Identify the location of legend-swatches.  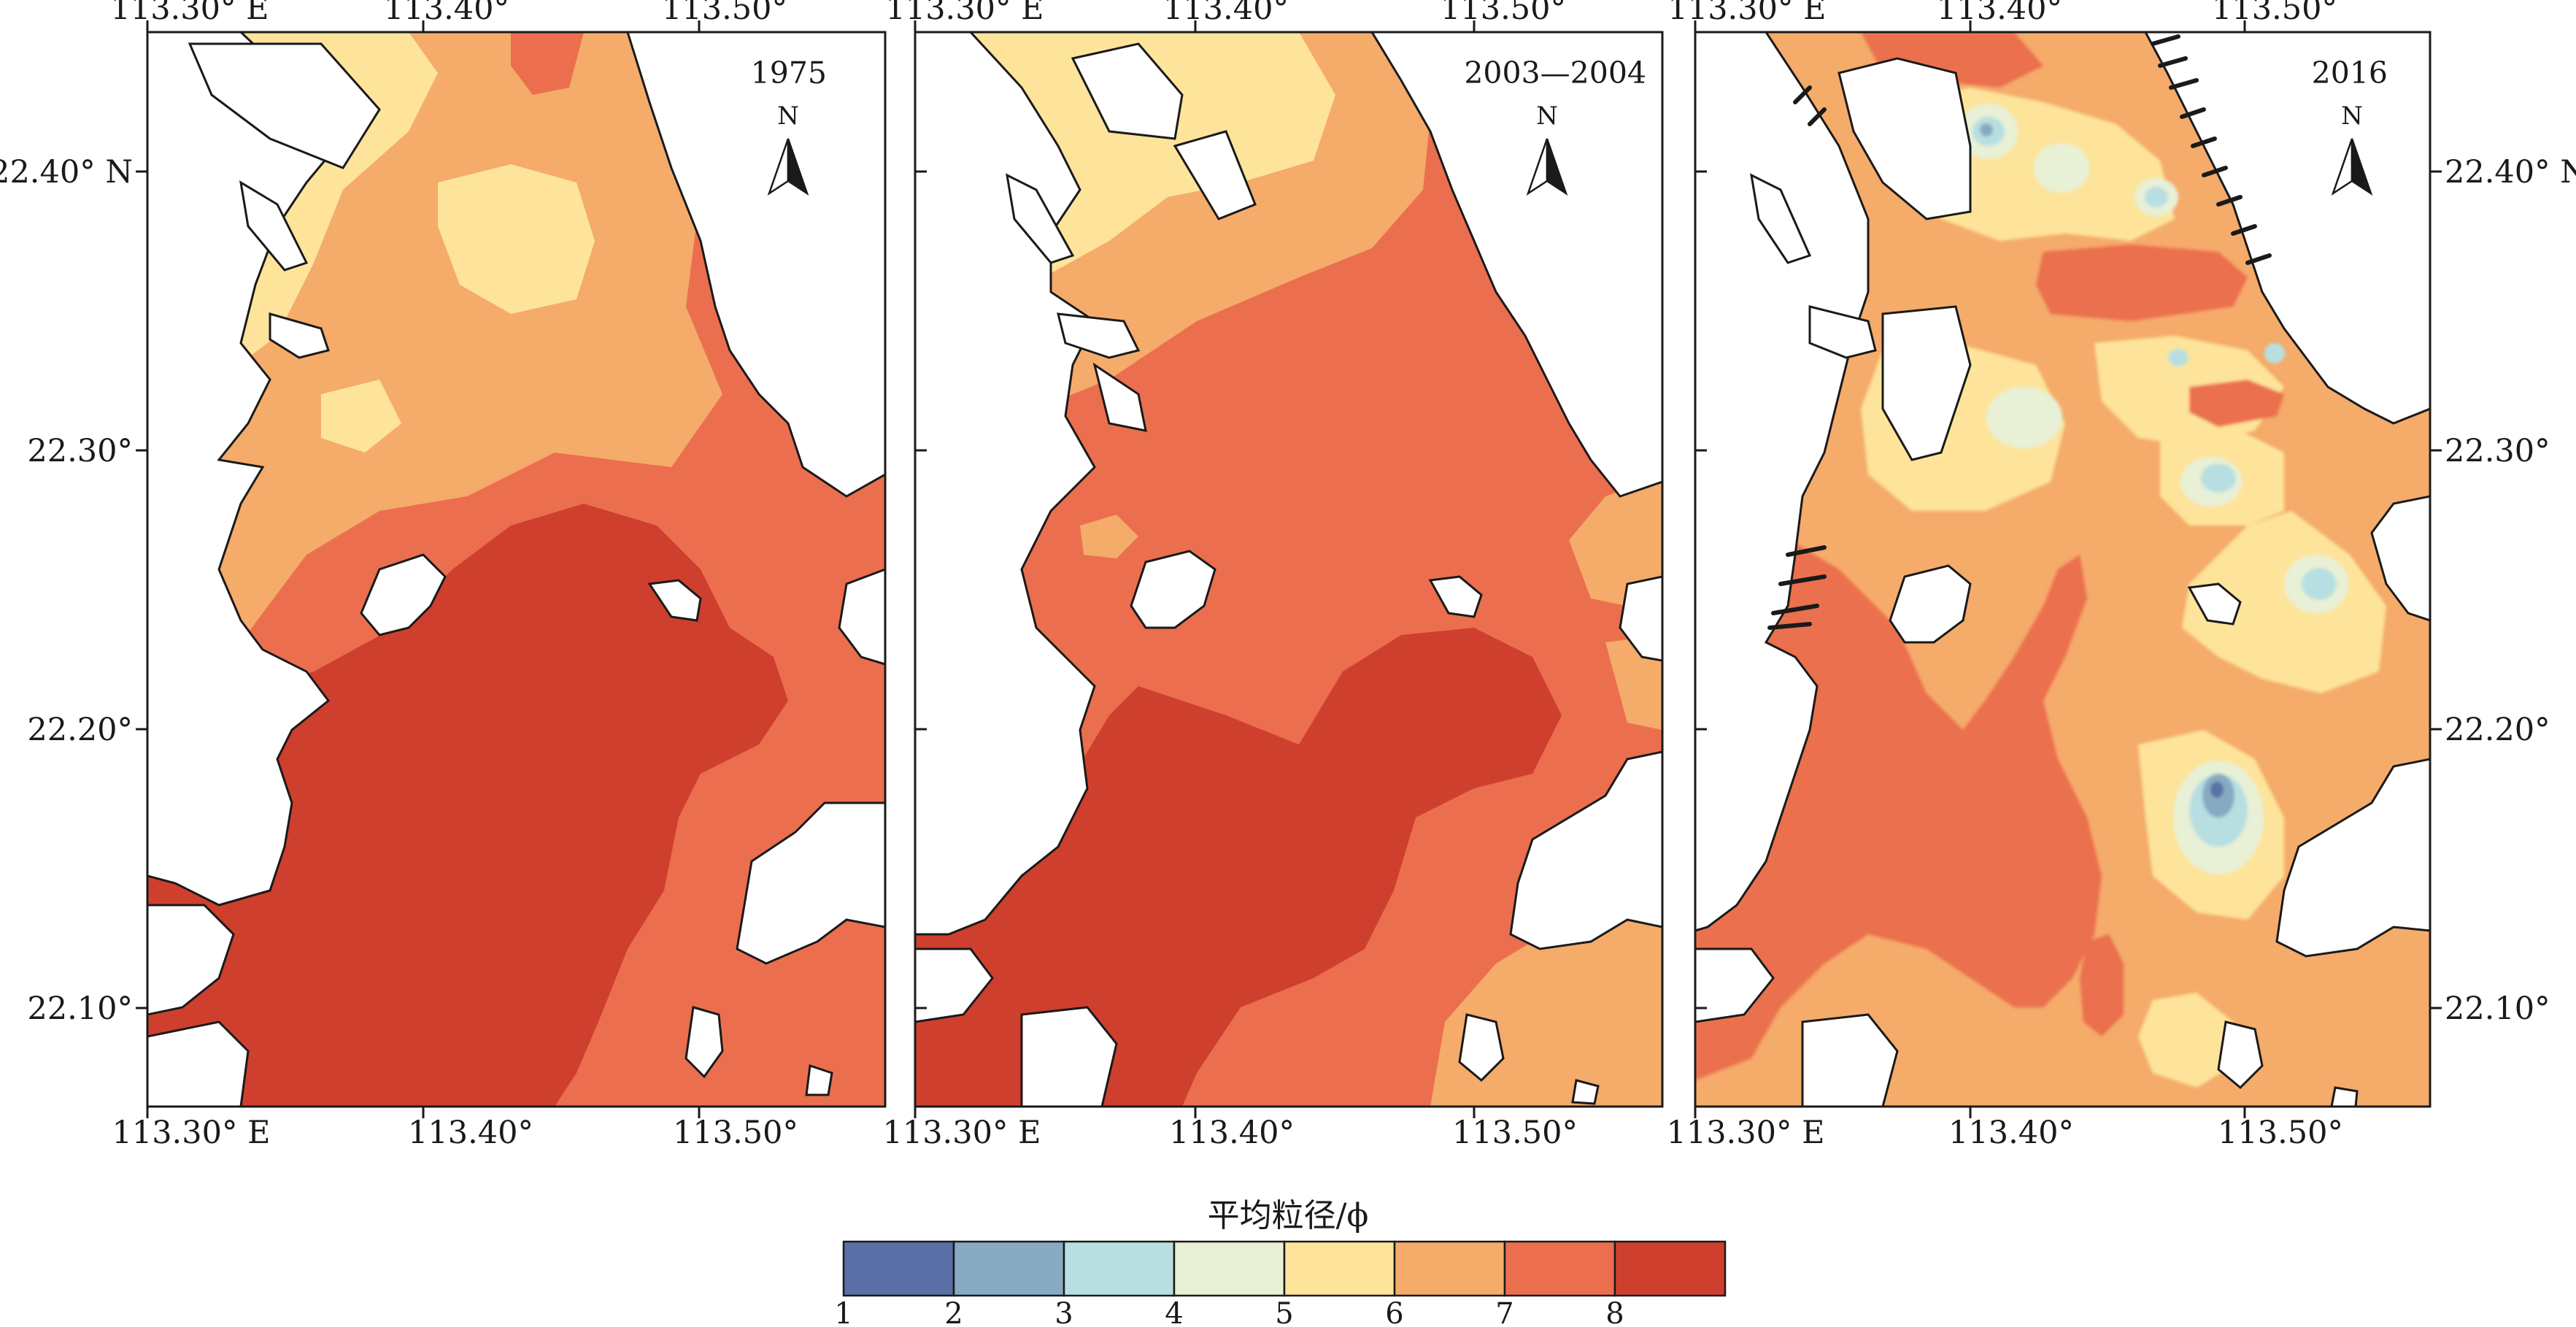
(1284, 1268).